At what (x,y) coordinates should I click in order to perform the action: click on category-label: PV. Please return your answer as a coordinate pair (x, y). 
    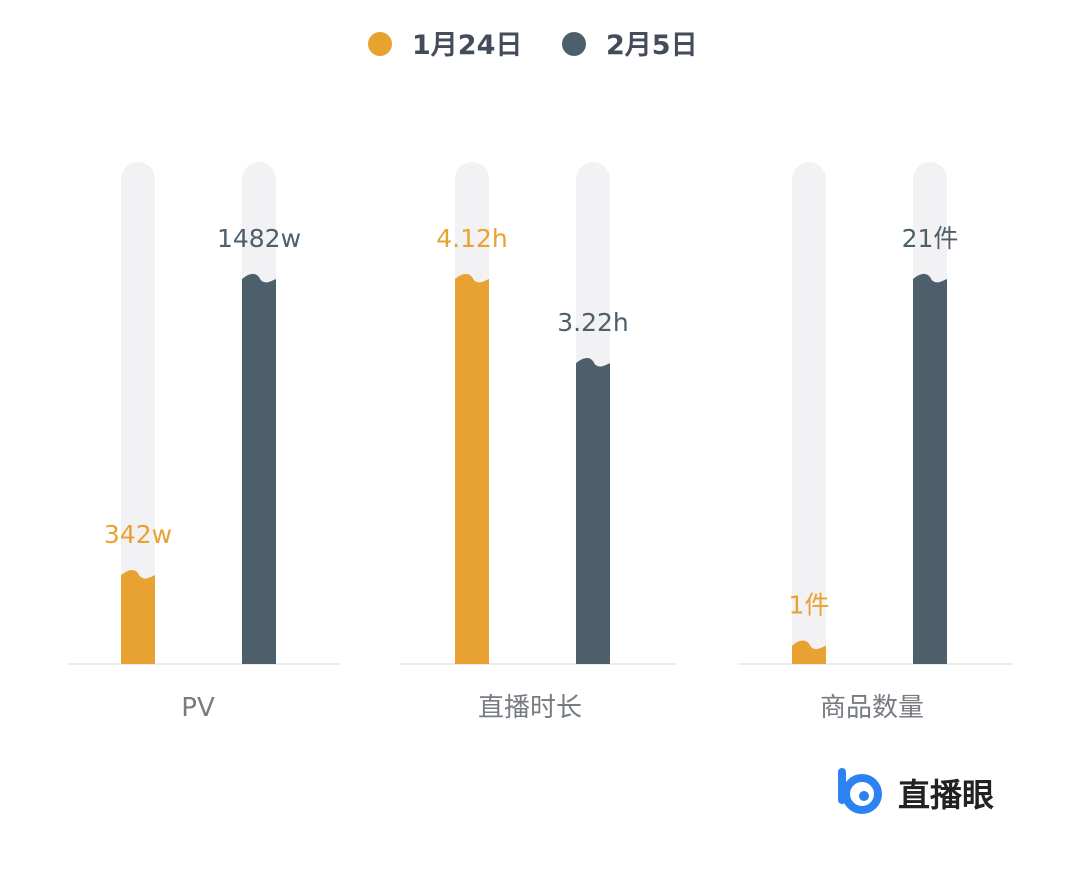
    Looking at the image, I should click on (198, 708).